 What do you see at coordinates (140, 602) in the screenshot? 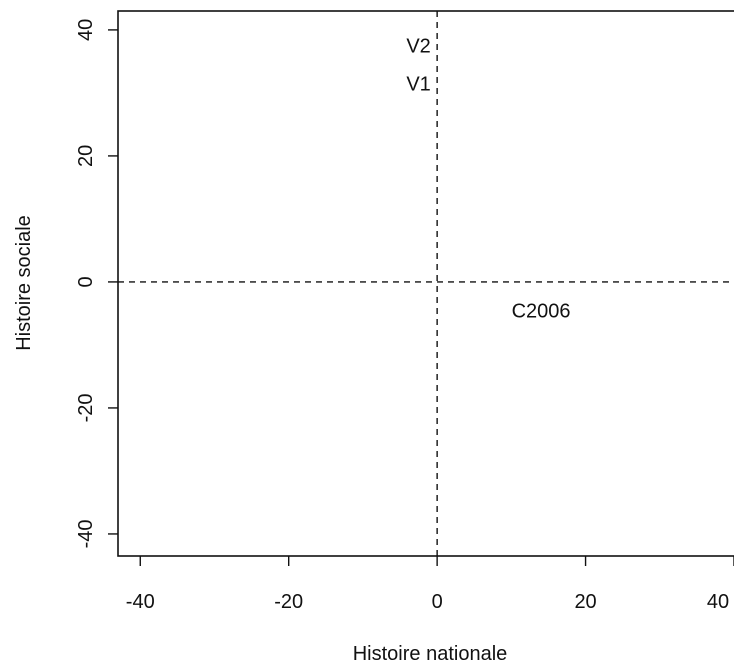
I see `x-tick-label: -40` at bounding box center [140, 602].